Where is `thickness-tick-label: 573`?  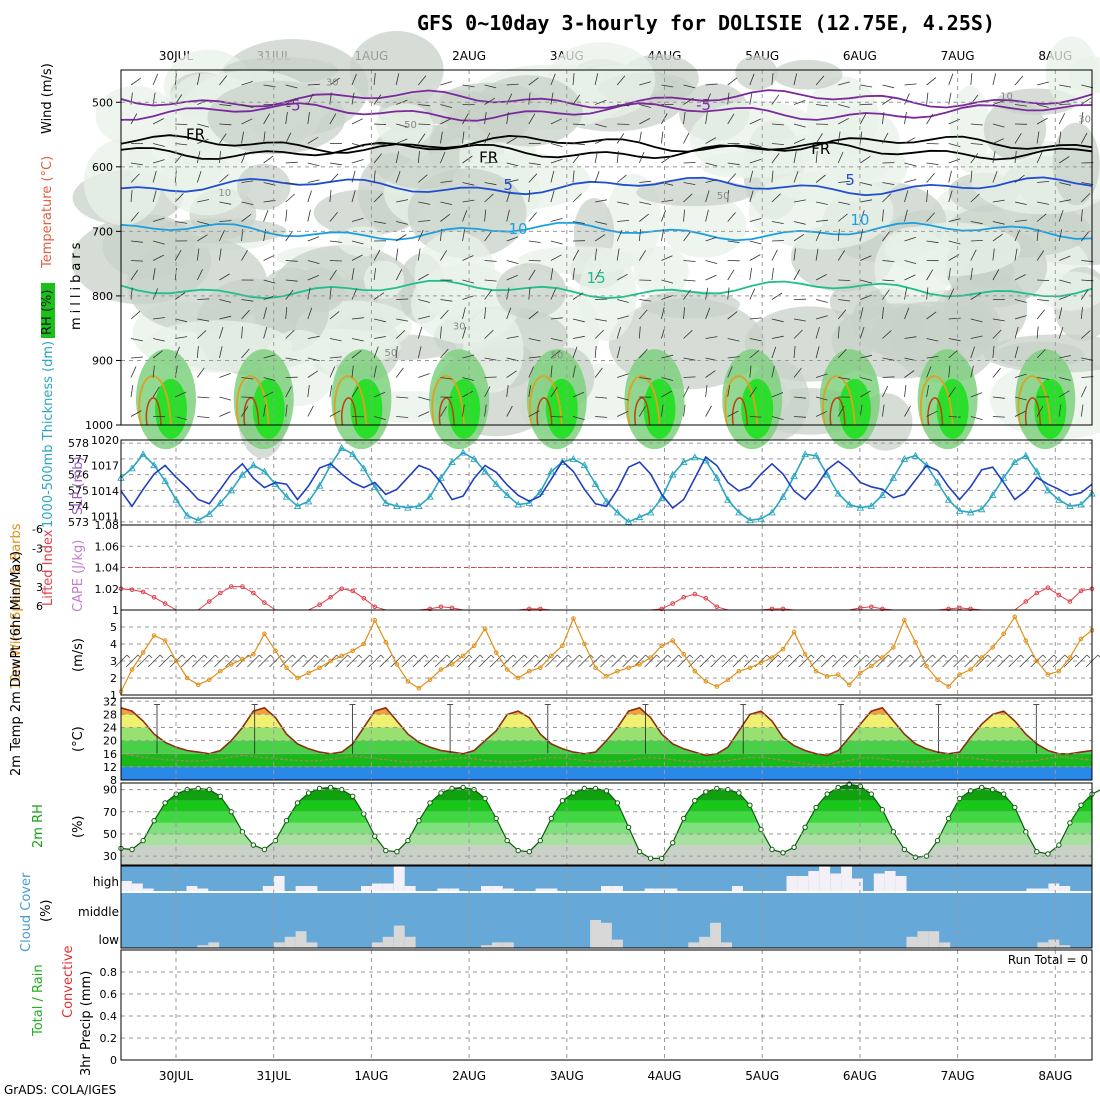
thickness-tick-label: 573 is located at coordinates (78, 522).